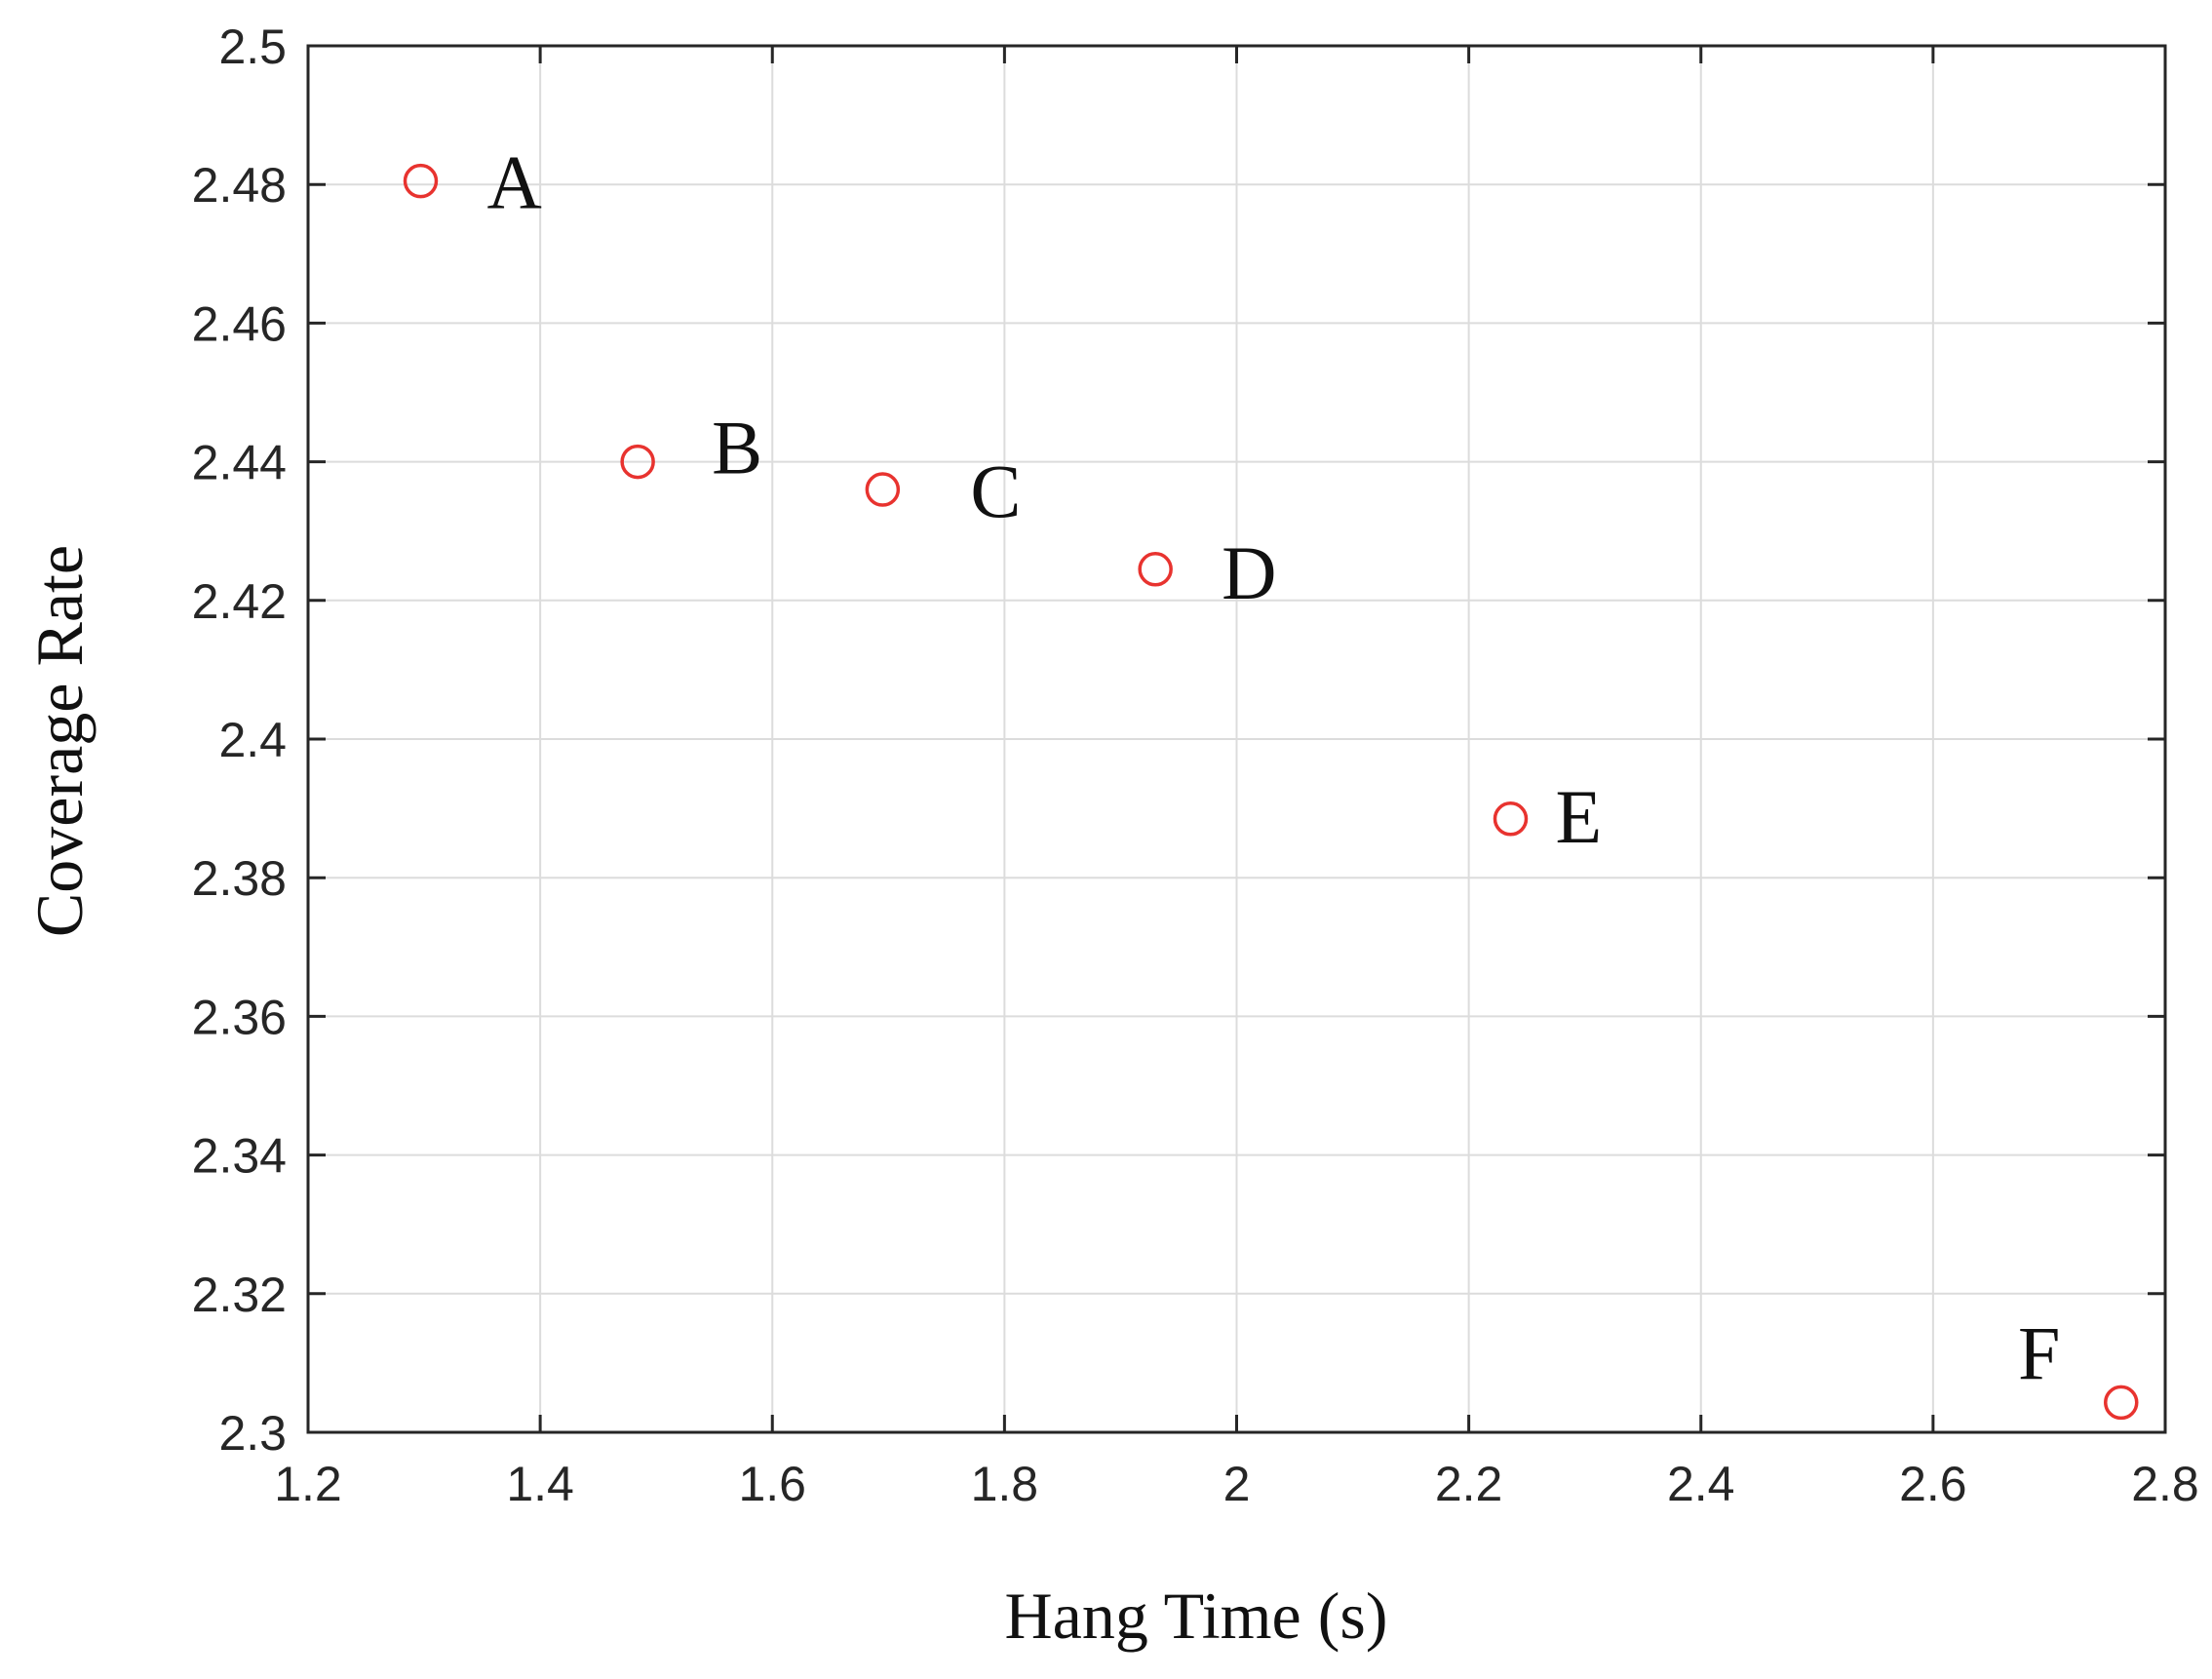  Describe the element at coordinates (239, 463) in the screenshot. I see `y-tick-label: 2.44` at that location.